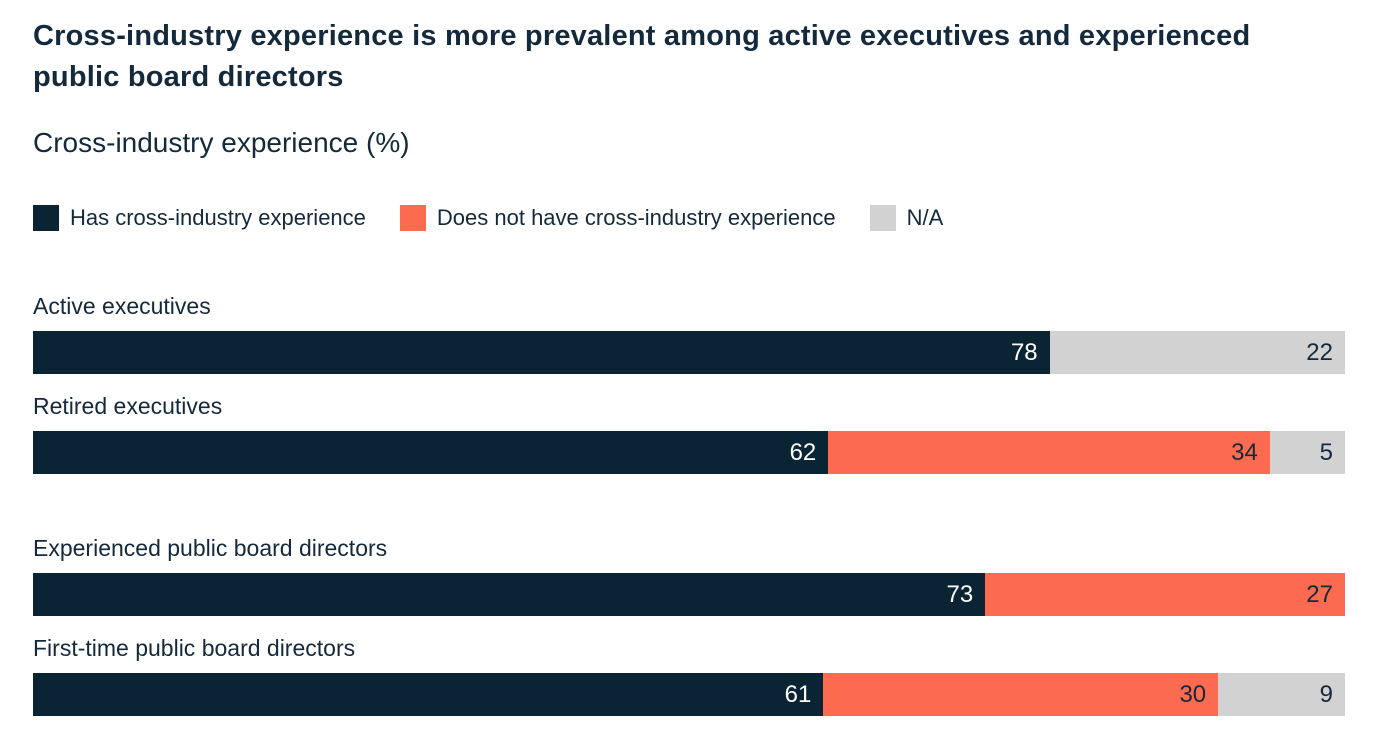 Image resolution: width=1378 pixels, height=748 pixels. I want to click on legend-label: N/A, so click(925, 218).